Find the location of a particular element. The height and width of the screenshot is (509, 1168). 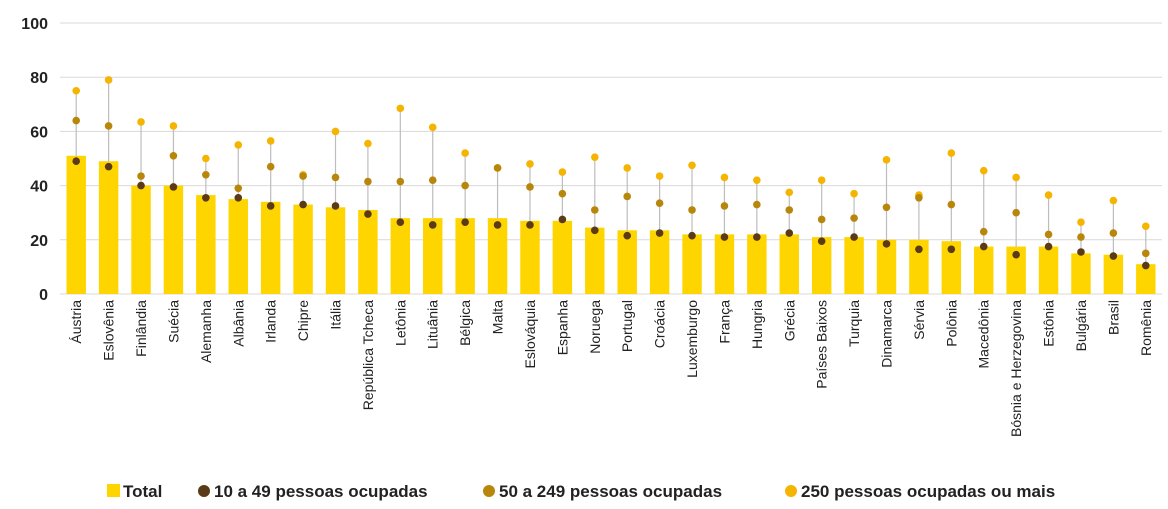

x-category-label: Suécia is located at coordinates (173, 321).